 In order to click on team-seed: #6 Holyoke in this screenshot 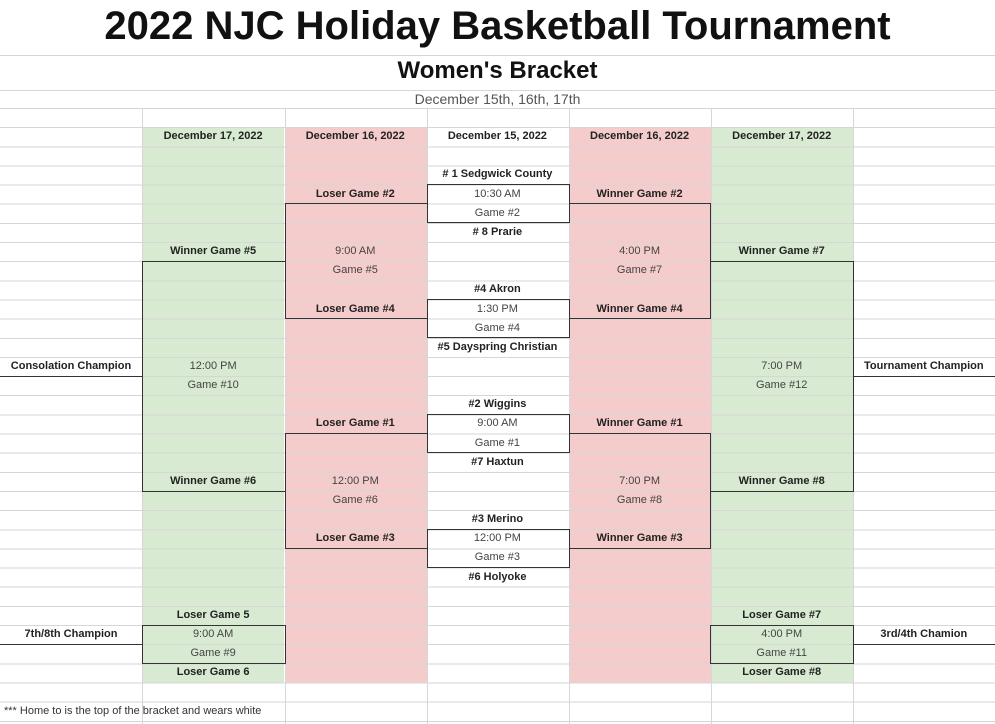, I will do `click(497, 576)`.